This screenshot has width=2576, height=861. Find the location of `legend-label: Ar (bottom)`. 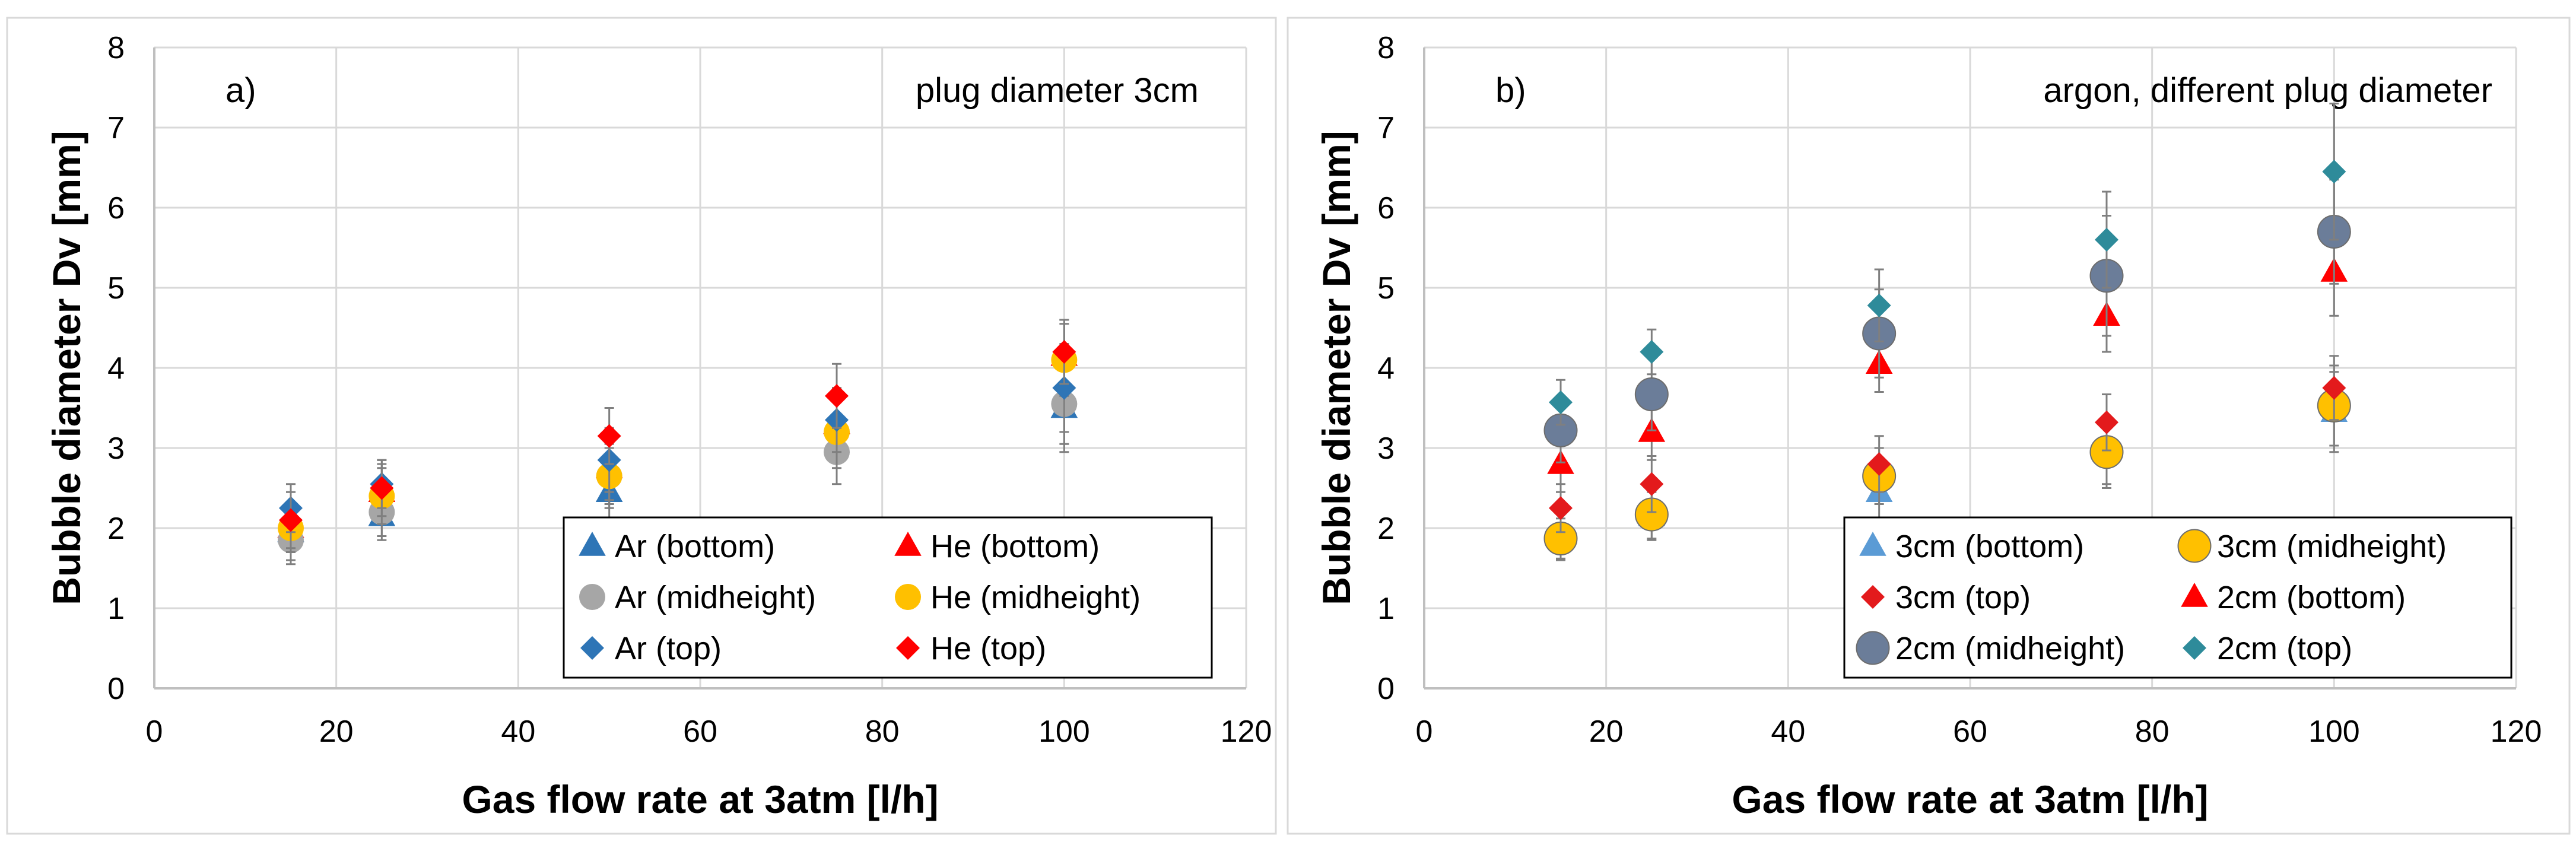

legend-label: Ar (bottom) is located at coordinates (695, 546).